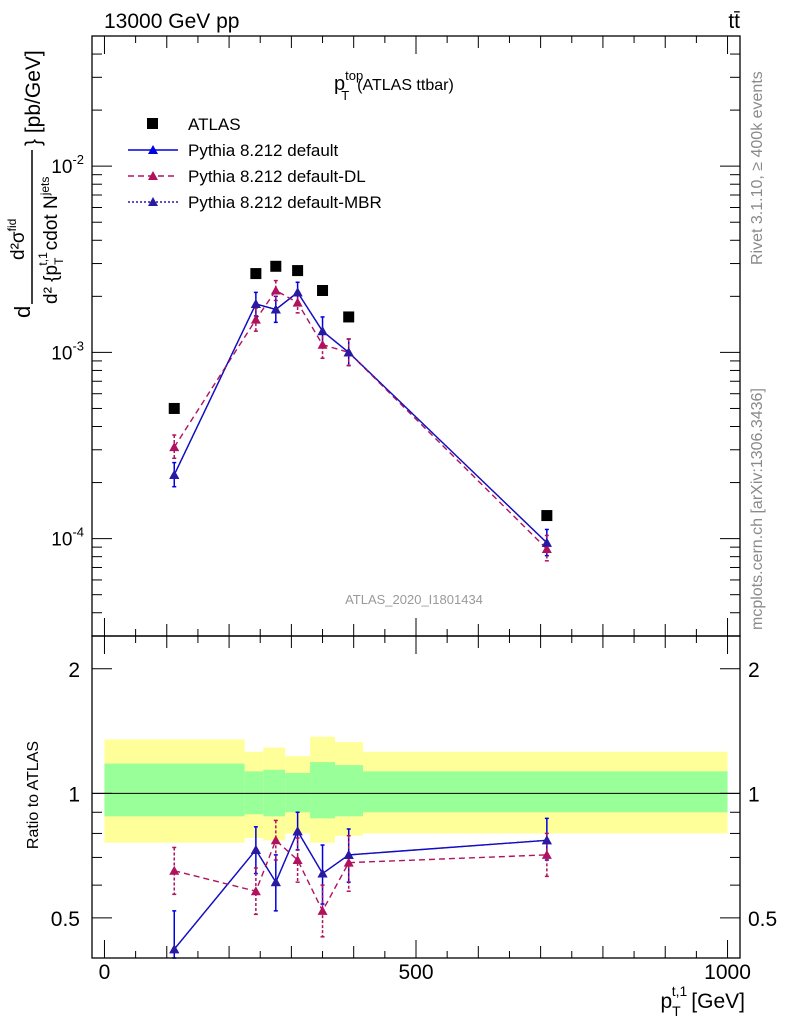  Describe the element at coordinates (67, 165) in the screenshot. I see `main-y-tick-label: 10⁻²` at that location.